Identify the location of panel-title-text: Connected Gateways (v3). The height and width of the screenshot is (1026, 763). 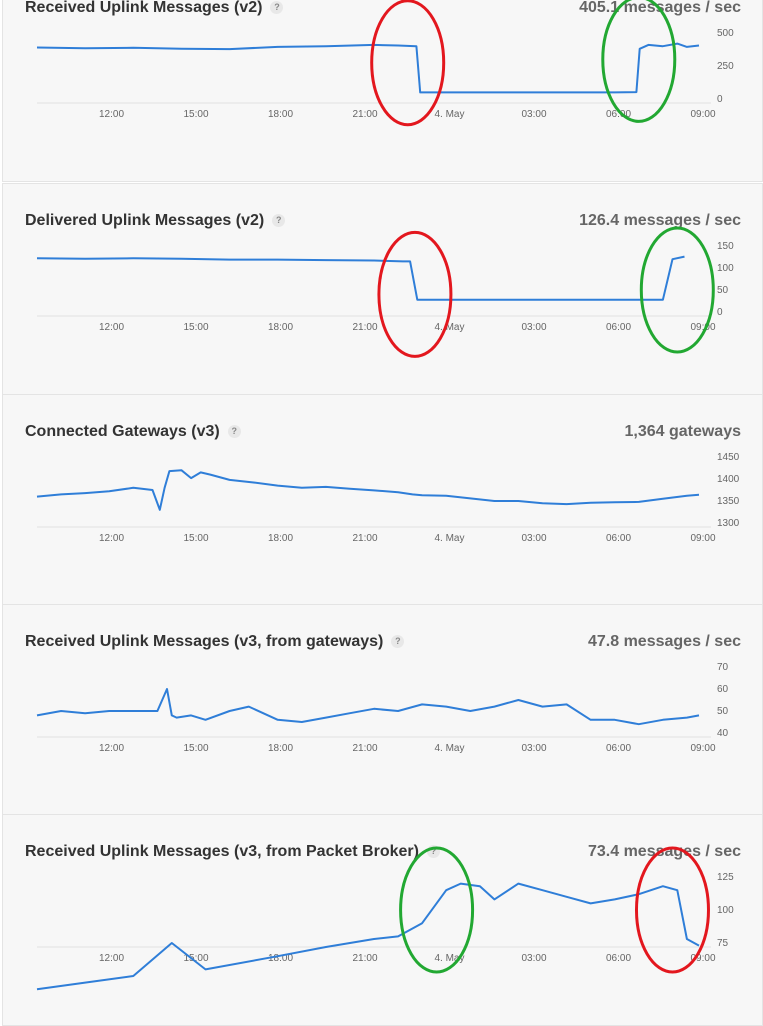
(122, 431).